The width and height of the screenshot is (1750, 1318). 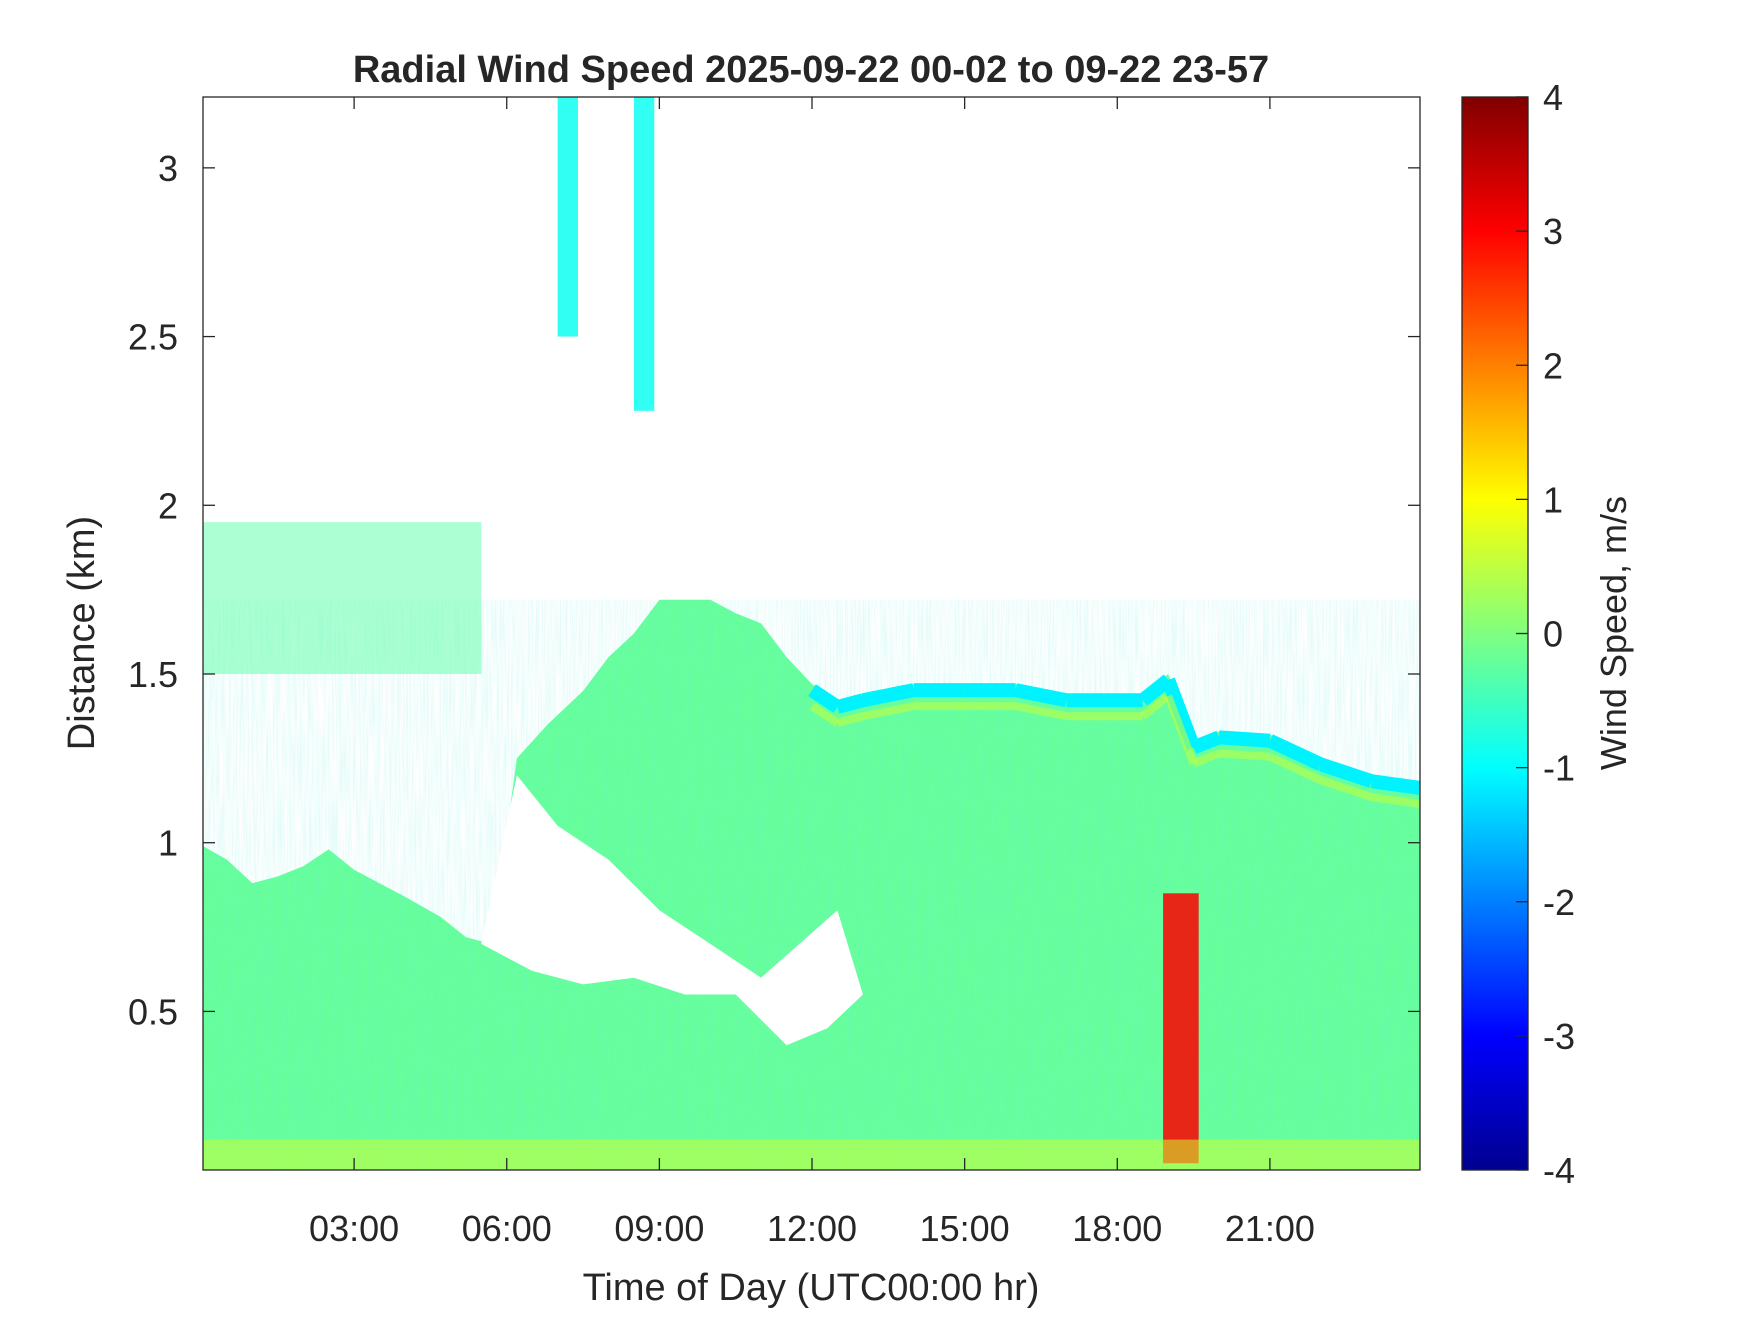 I want to click on y-tick-label: 3, so click(x=168, y=168).